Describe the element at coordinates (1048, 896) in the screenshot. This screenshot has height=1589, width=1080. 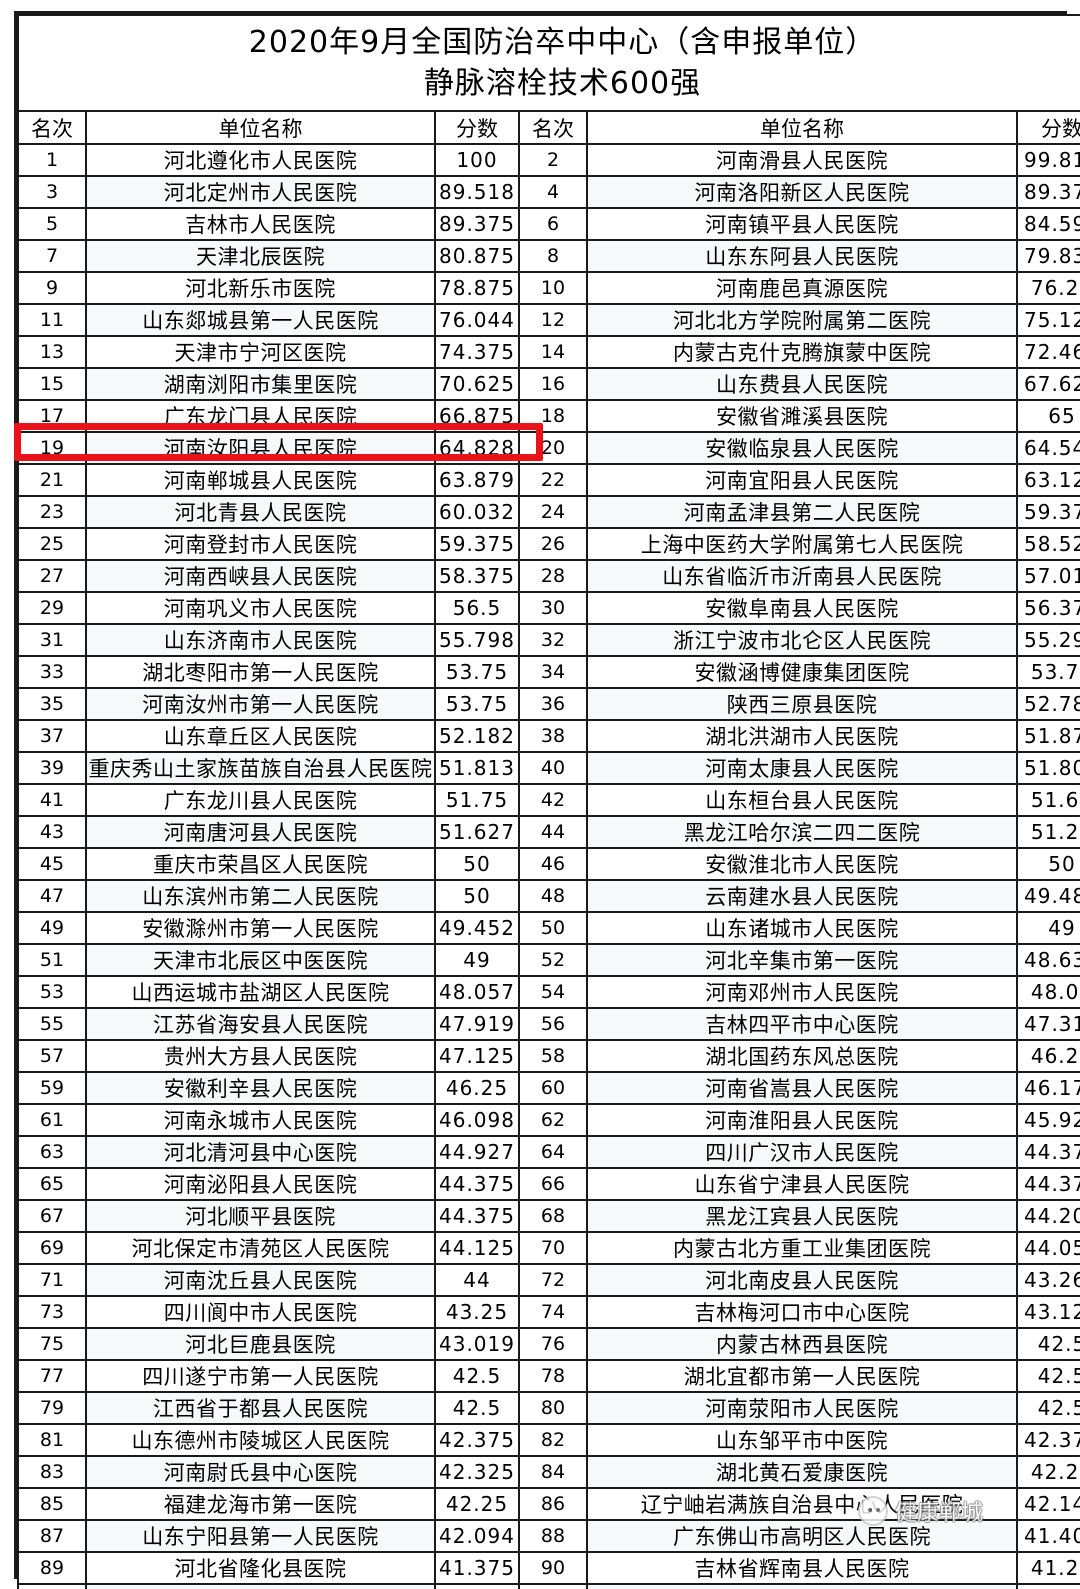
I see `score-cell-right: 49.487` at that location.